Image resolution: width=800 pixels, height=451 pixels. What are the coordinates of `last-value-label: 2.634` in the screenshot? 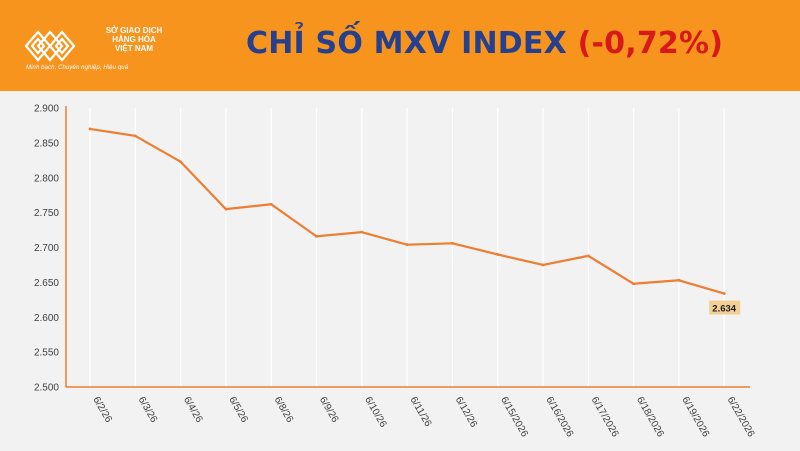 It's located at (724, 309).